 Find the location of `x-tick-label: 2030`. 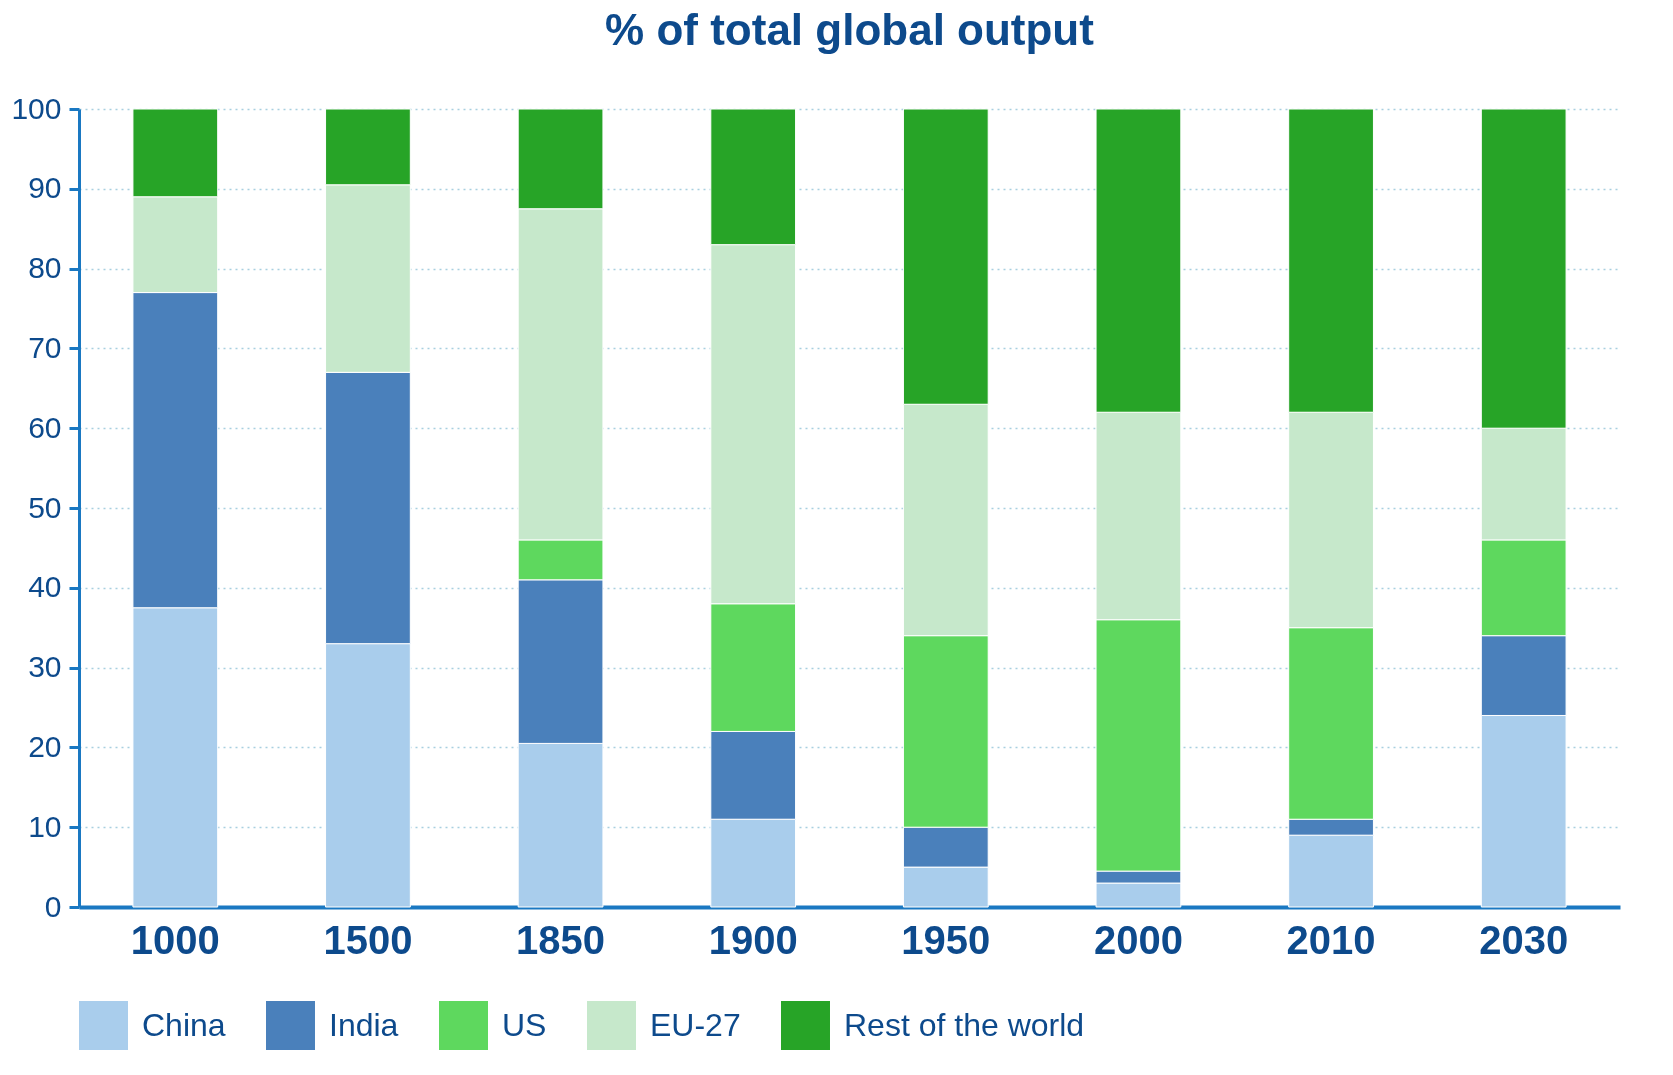

x-tick-label: 2030 is located at coordinates (1524, 939).